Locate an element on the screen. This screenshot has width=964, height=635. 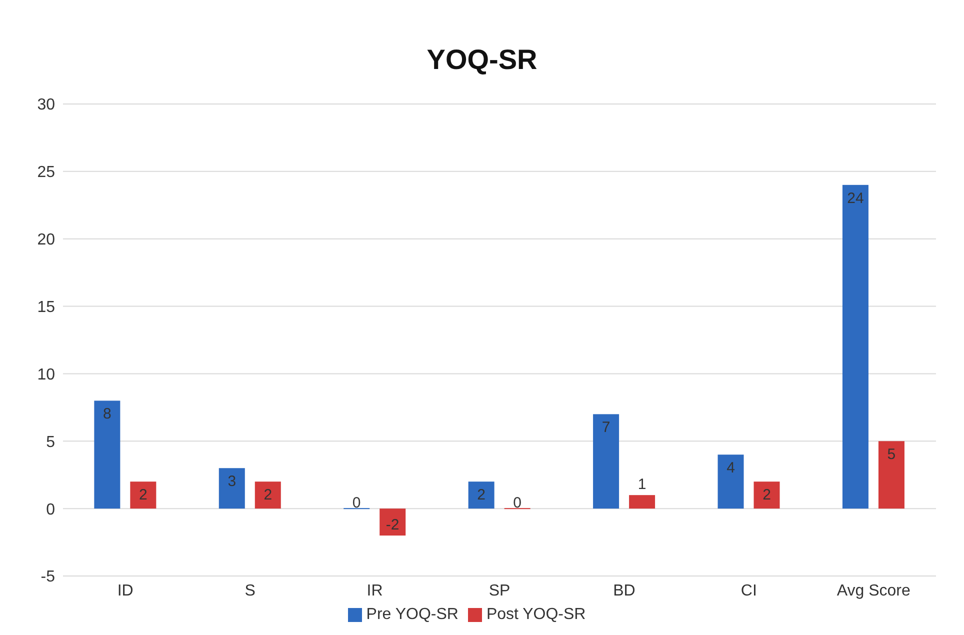
x-tick-label: S is located at coordinates (250, 591).